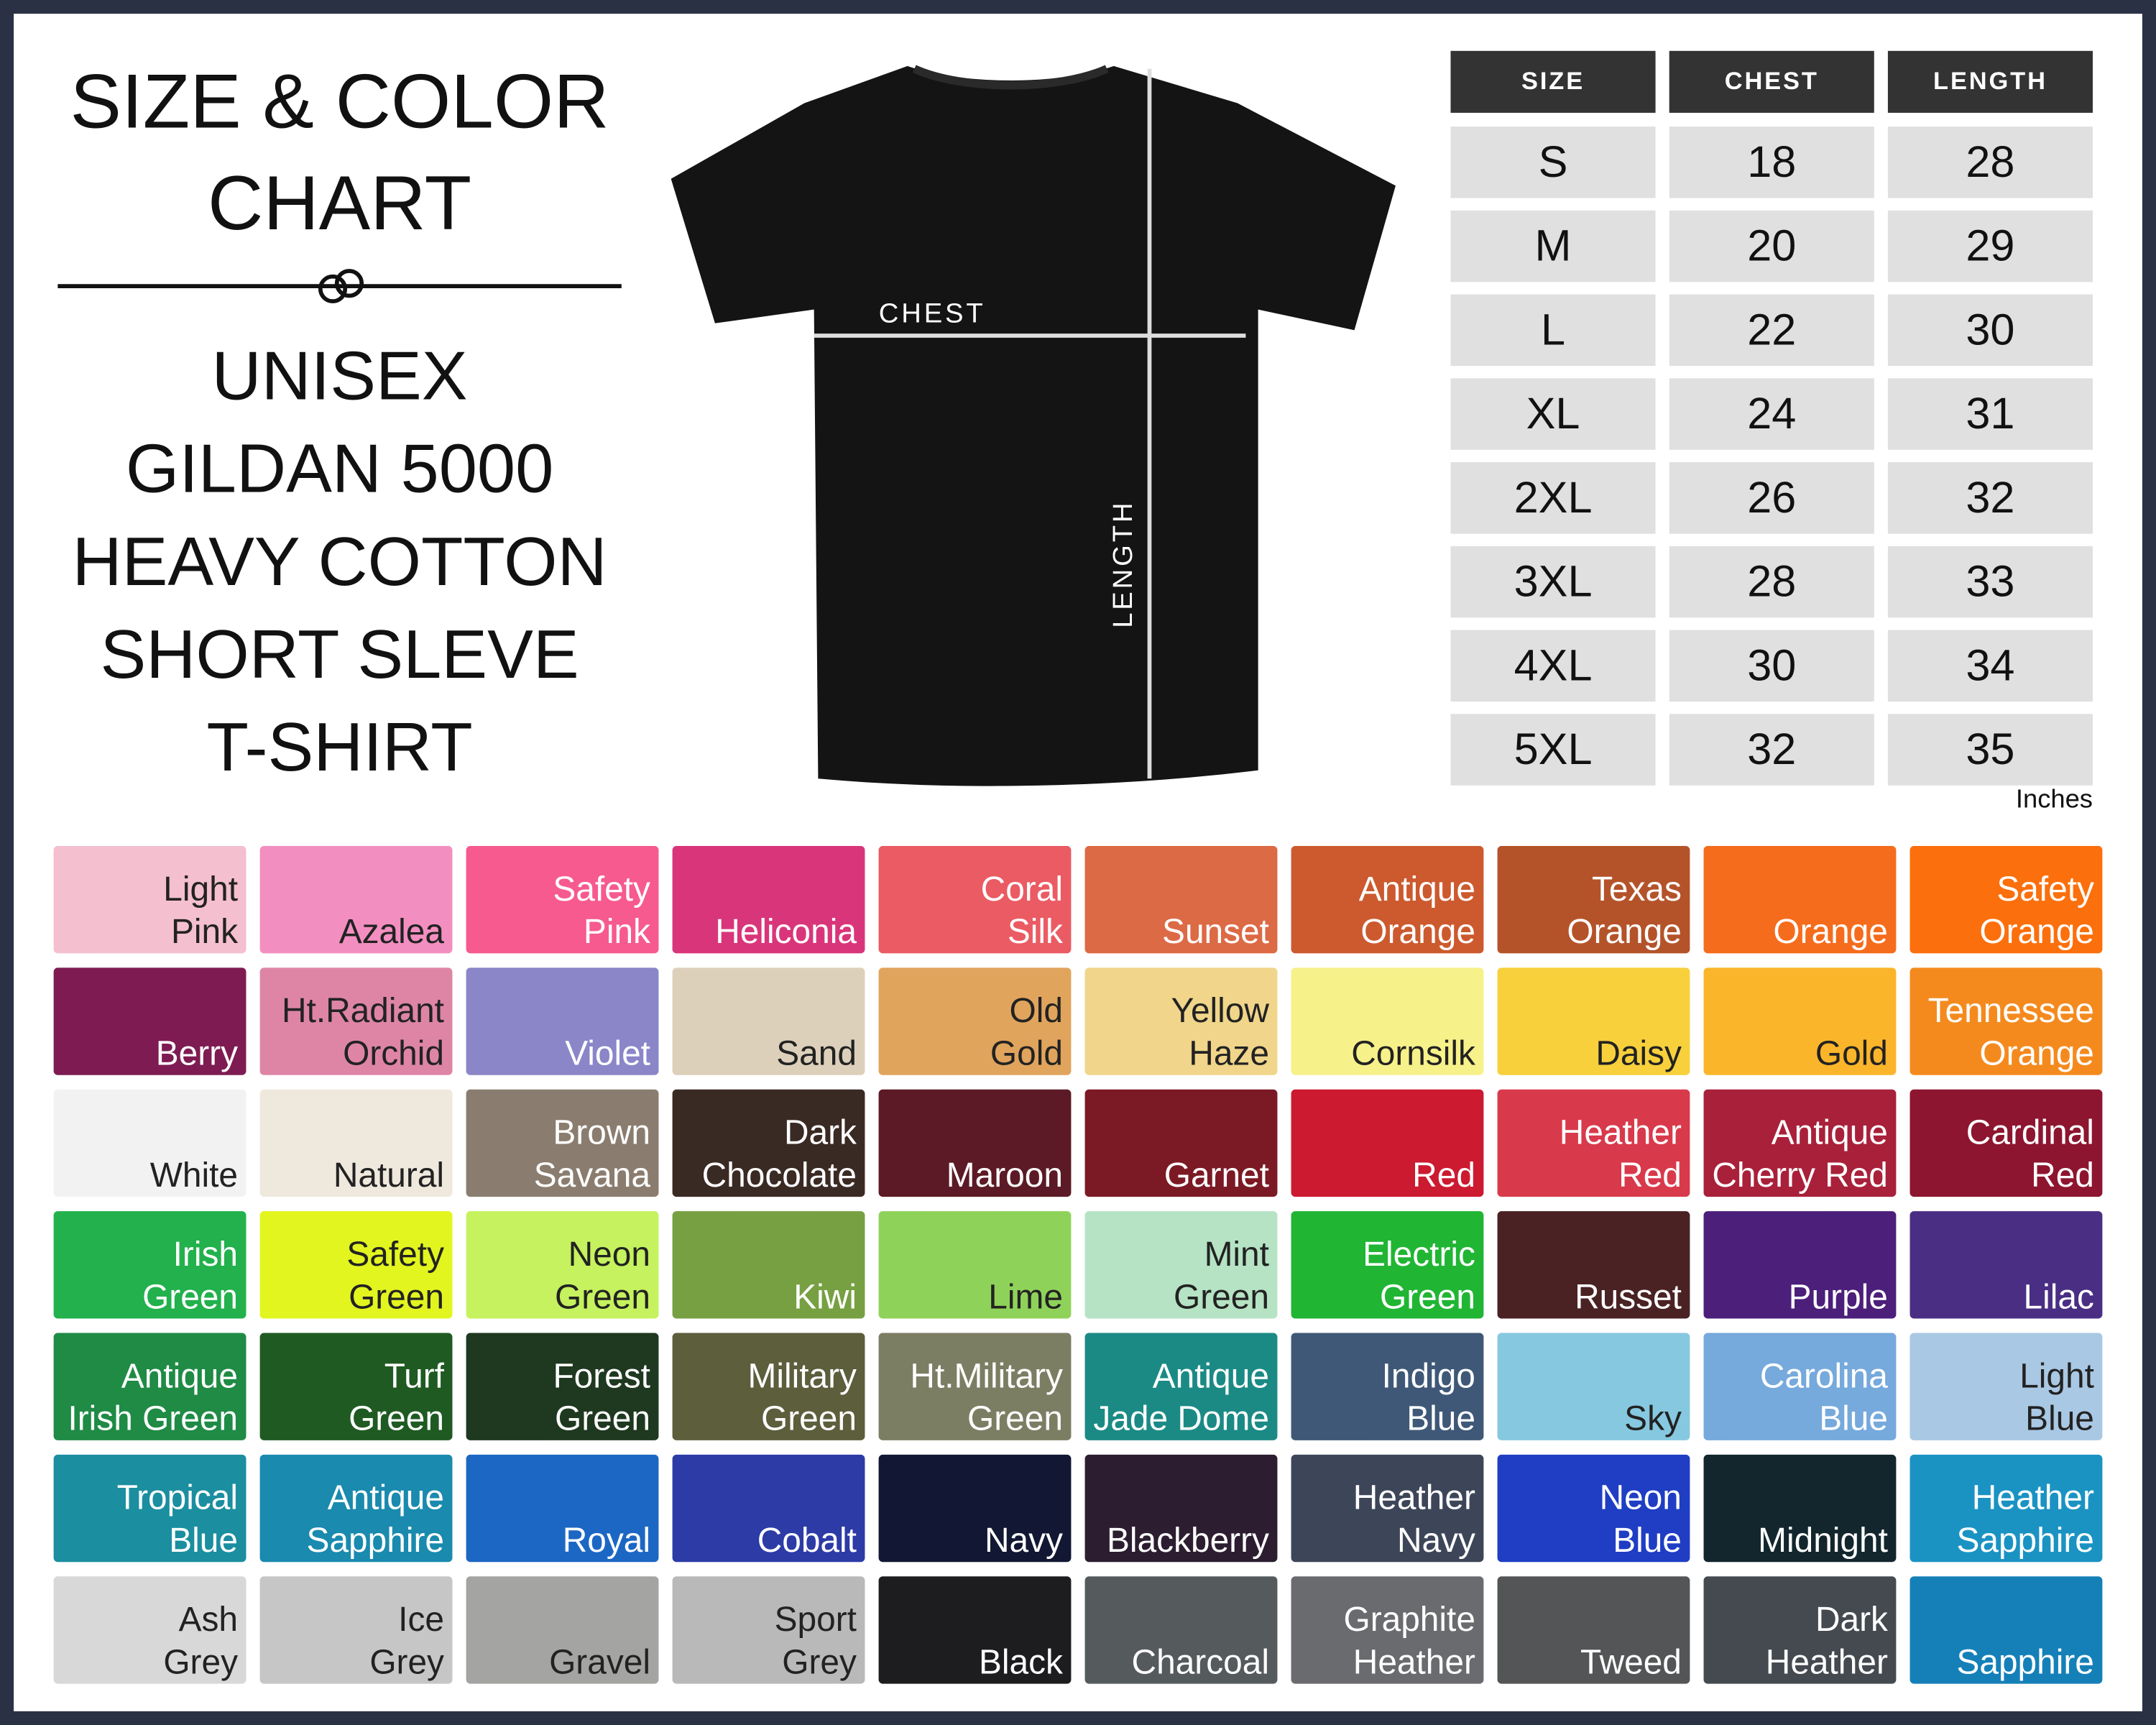 This screenshot has width=2156, height=1725. Describe the element at coordinates (339, 101) in the screenshot. I see `title-line: SIZE & COLOR` at that location.